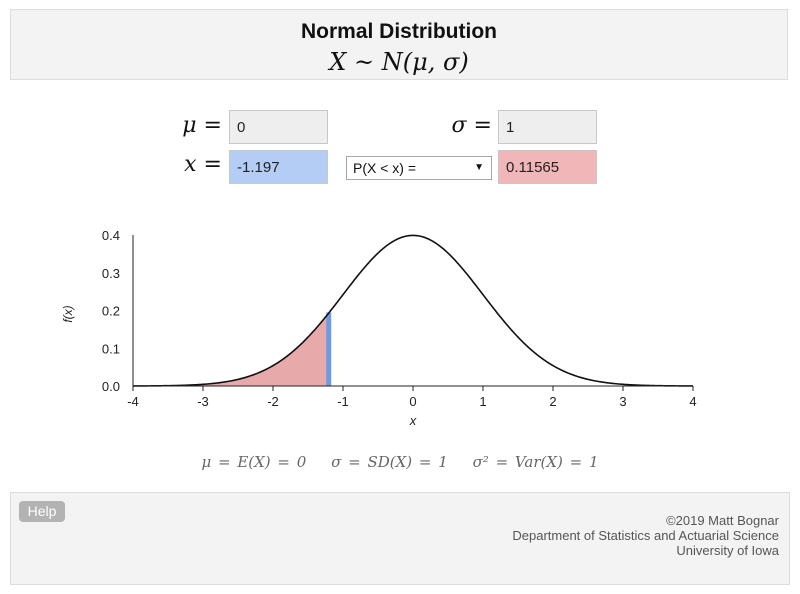 The height and width of the screenshot is (594, 800). What do you see at coordinates (202, 125) in the screenshot?
I see `mu-label: μ =` at bounding box center [202, 125].